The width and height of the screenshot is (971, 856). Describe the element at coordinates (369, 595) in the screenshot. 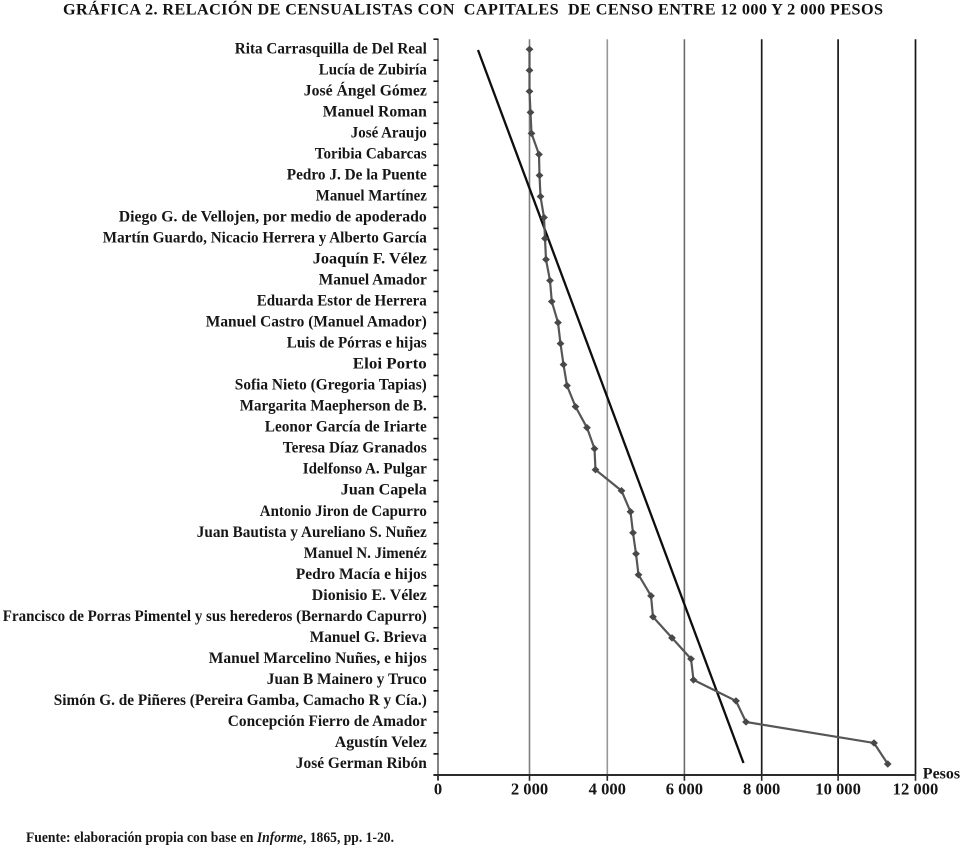

I see `svg-text: Dionisio E. Vélez` at that location.